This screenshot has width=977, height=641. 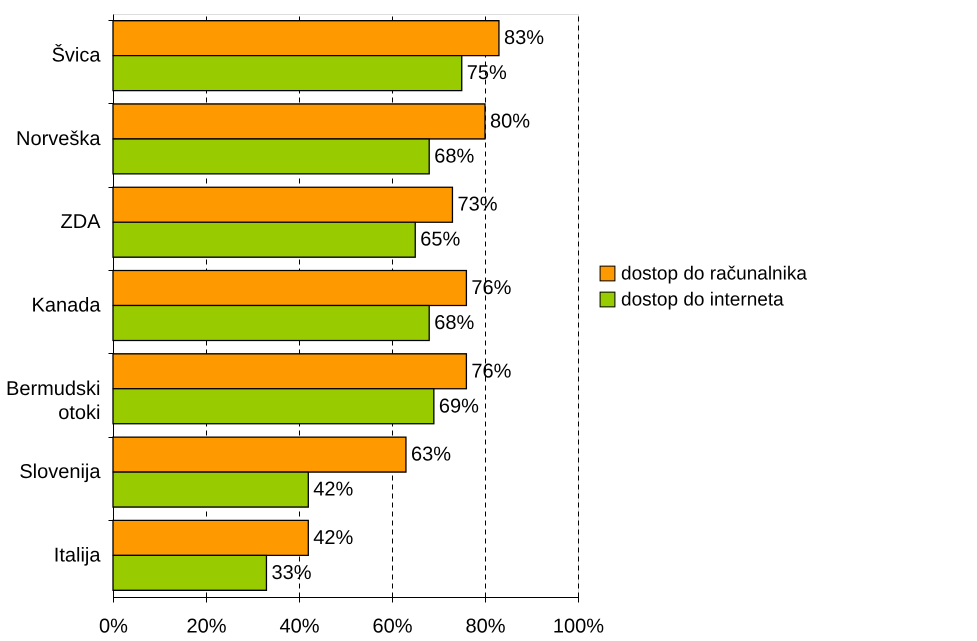 What do you see at coordinates (431, 455) in the screenshot?
I see `data-label: 63%` at bounding box center [431, 455].